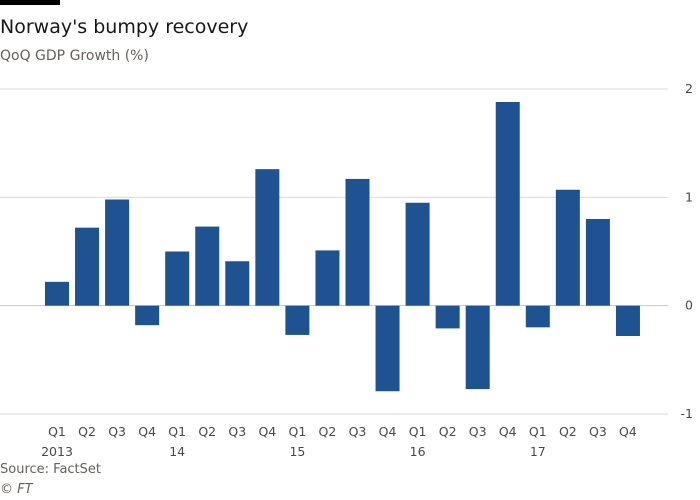 This screenshot has height=500, width=700. I want to click on bar-q4-2015, so click(387, 348).